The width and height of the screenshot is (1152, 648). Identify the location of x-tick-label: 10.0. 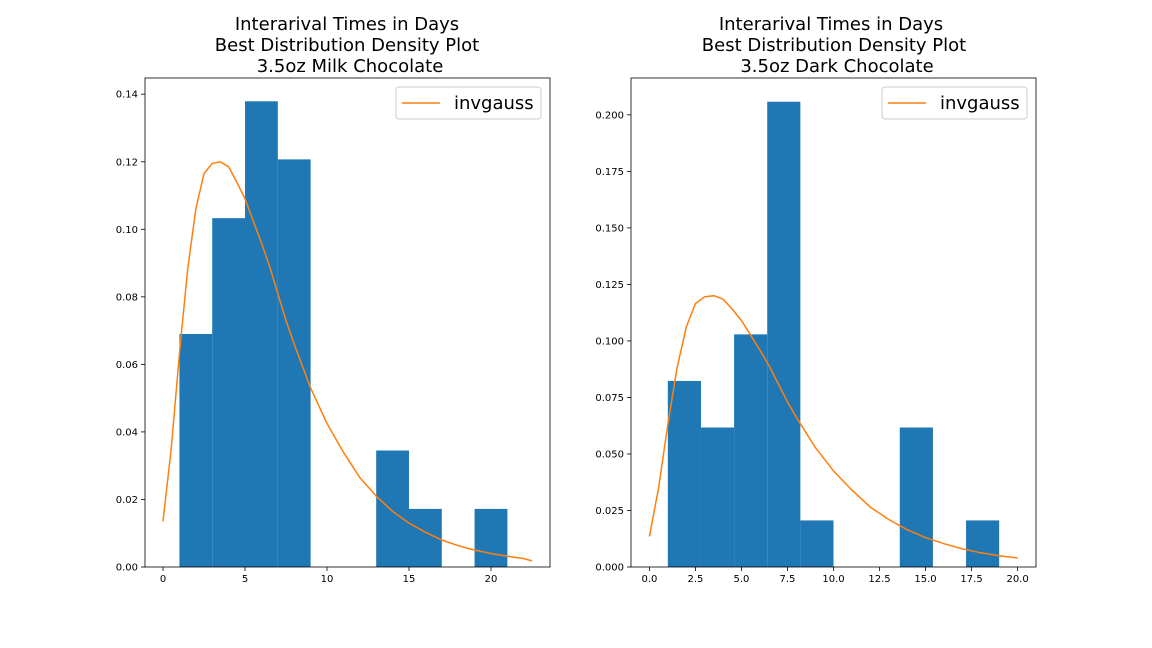
(833, 579).